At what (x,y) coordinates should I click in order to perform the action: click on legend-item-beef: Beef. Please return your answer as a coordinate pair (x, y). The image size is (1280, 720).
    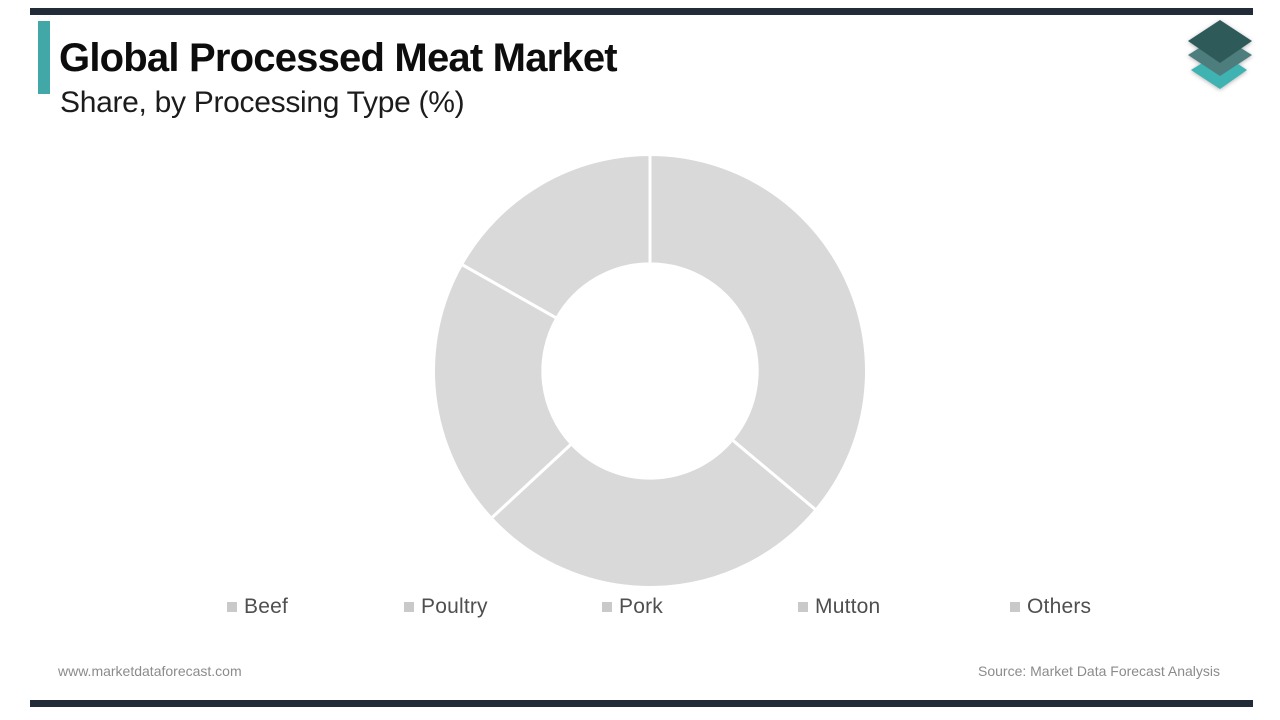
    Looking at the image, I should click on (257, 607).